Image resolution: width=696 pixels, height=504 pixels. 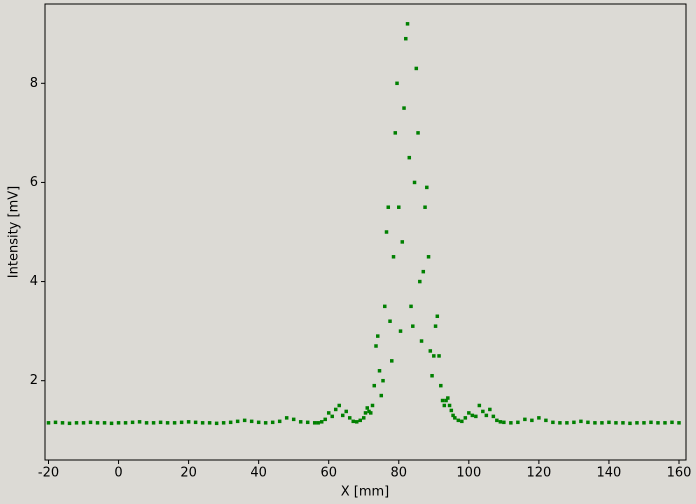 What do you see at coordinates (679, 473) in the screenshot?
I see `x-tick-label: 160` at bounding box center [679, 473].